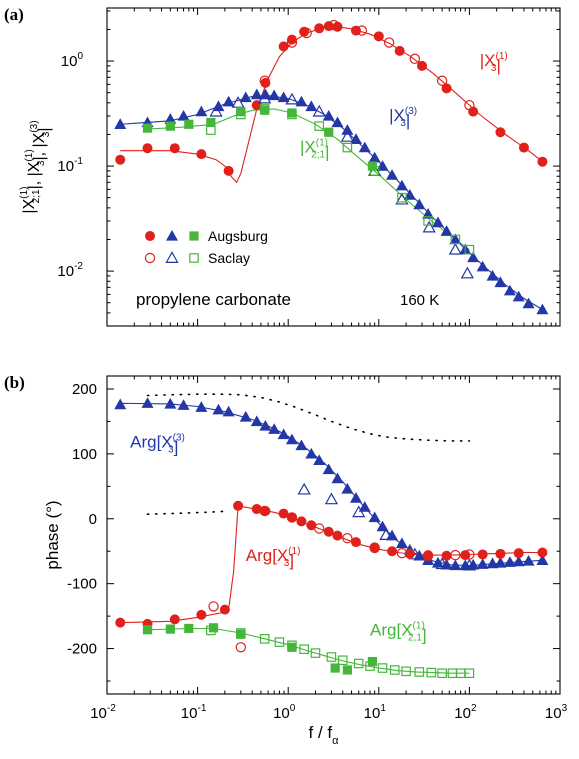 The image size is (579, 759). What do you see at coordinates (82, 584) in the screenshot?
I see `y-tick-label: -100` at bounding box center [82, 584].